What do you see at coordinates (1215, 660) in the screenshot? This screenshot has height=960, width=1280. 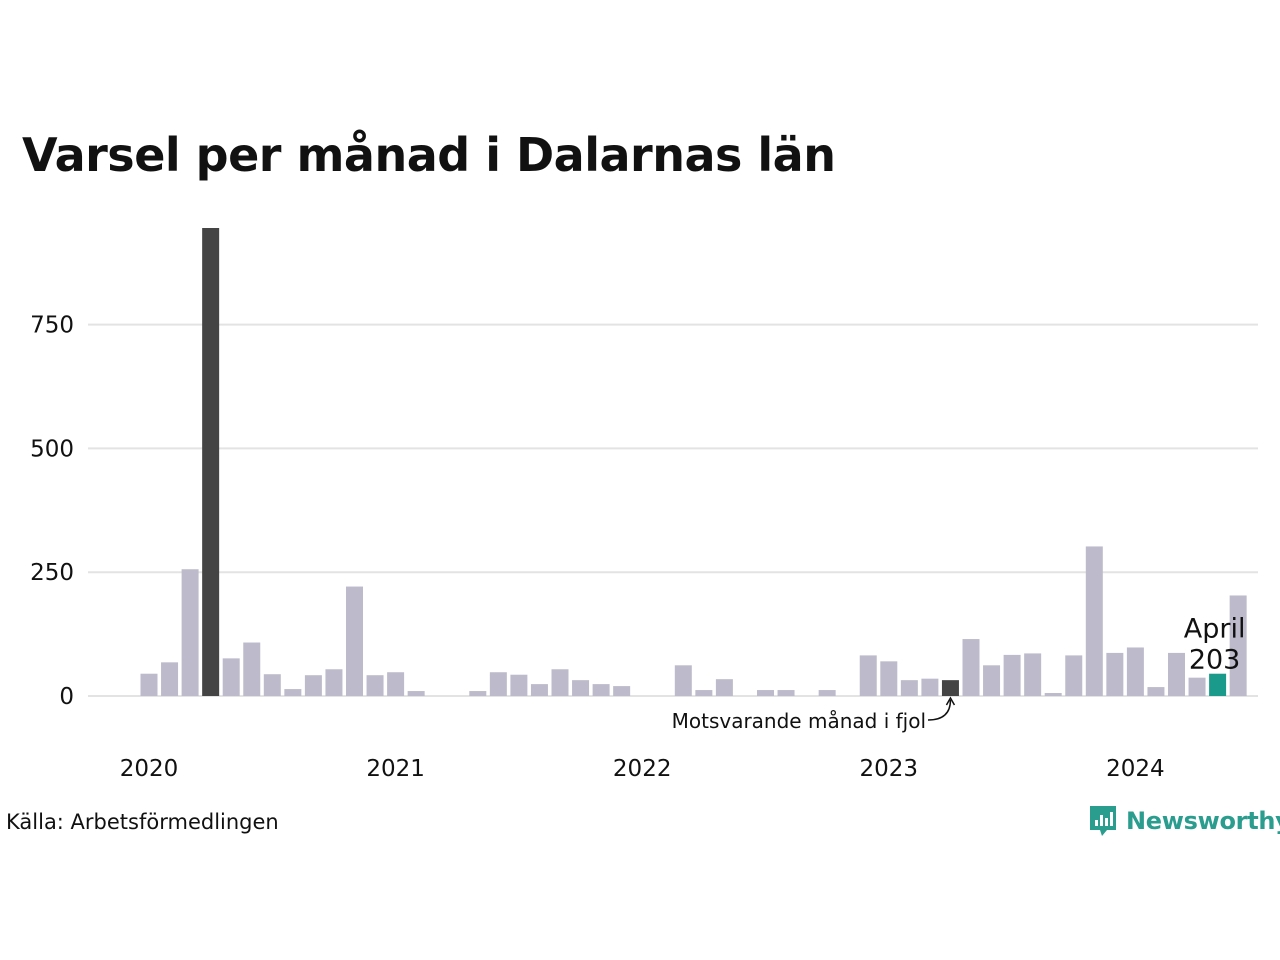 I see `current-value-label: 203` at bounding box center [1215, 660].